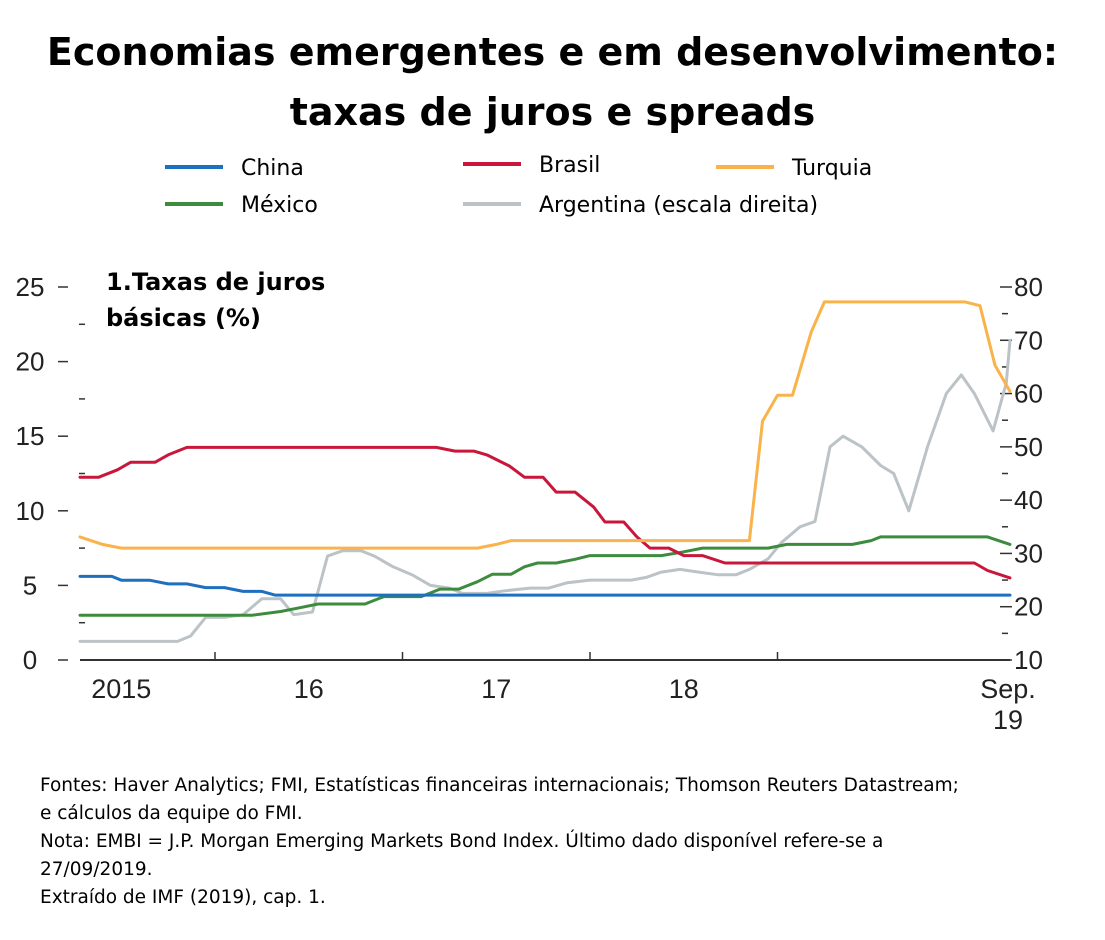 This screenshot has width=1105, height=940. I want to click on y-left-tick-label: 10, so click(30, 511).